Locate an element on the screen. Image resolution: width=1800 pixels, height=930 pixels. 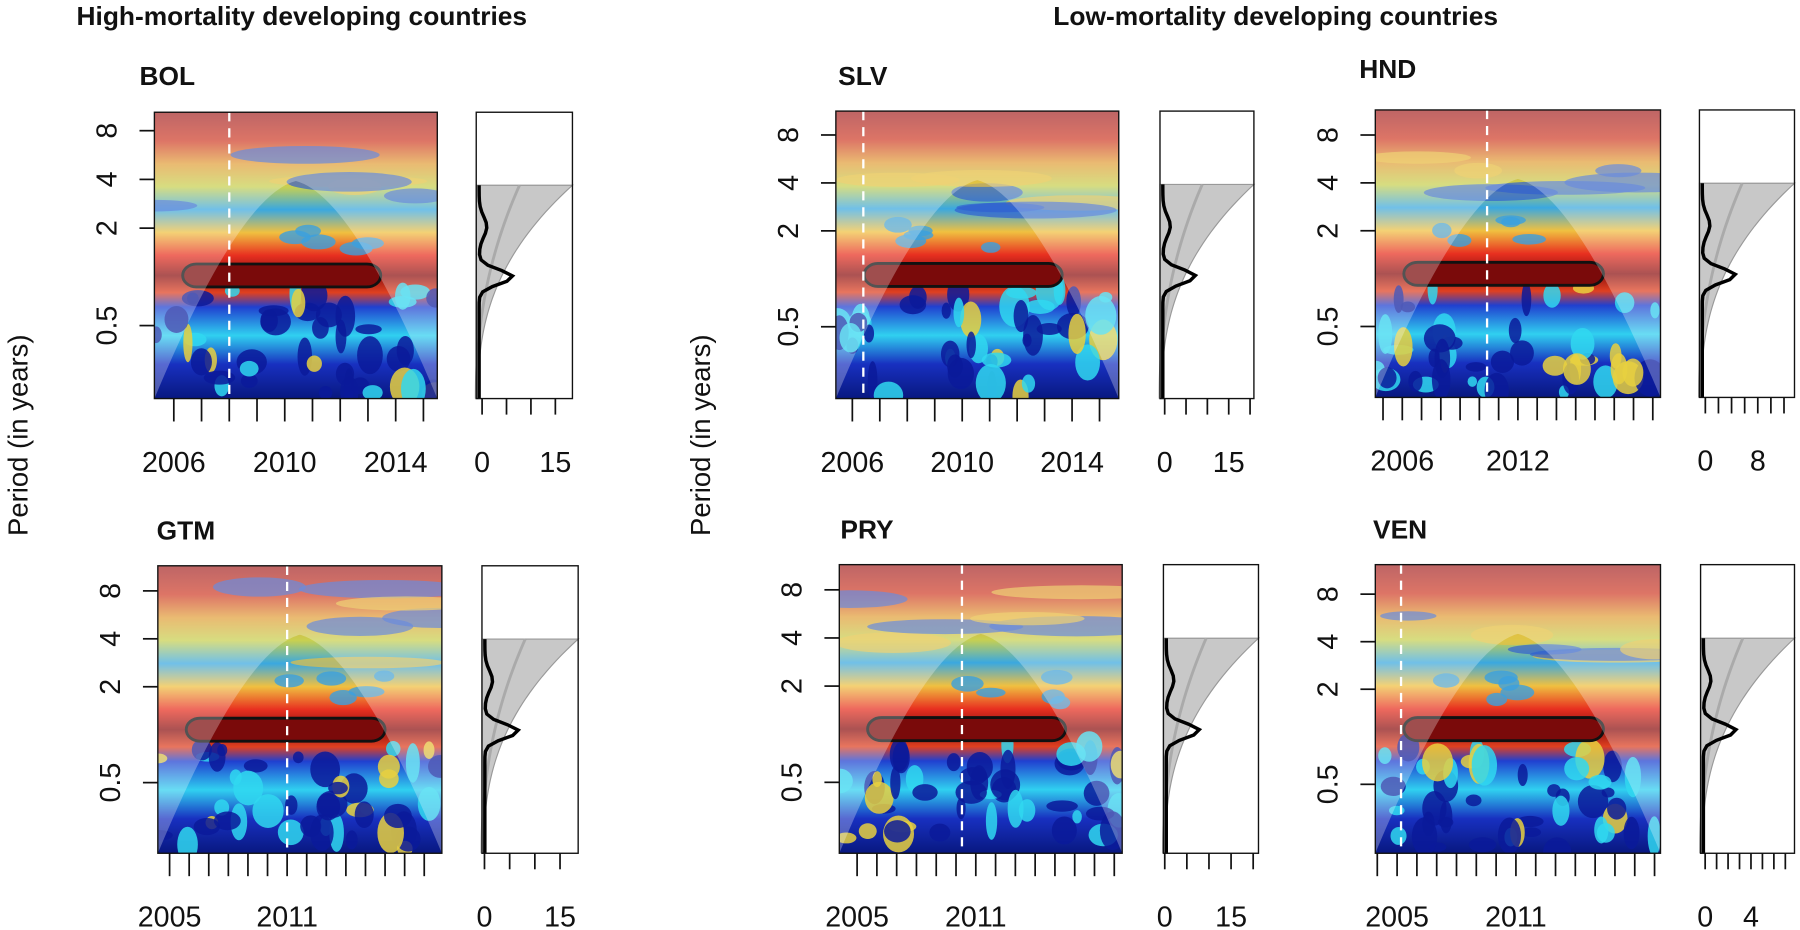
group-title: Low-mortality developing countries is located at coordinates (1275, 16).